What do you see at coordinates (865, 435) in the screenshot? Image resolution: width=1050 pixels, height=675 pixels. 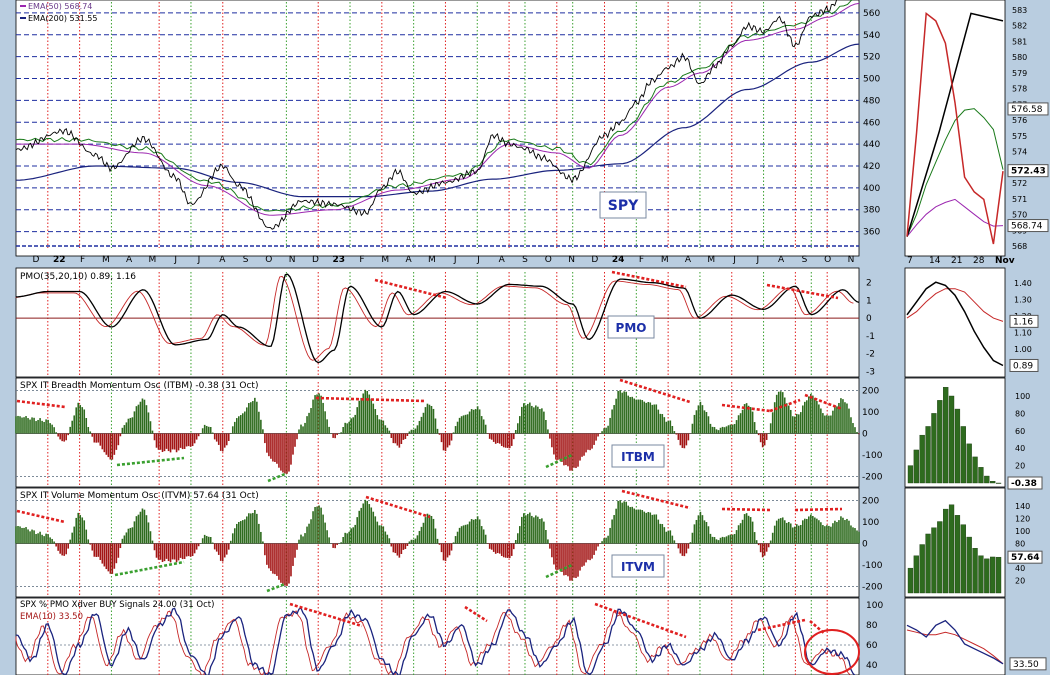 I see `itbm-tick-label: 0` at bounding box center [865, 435].